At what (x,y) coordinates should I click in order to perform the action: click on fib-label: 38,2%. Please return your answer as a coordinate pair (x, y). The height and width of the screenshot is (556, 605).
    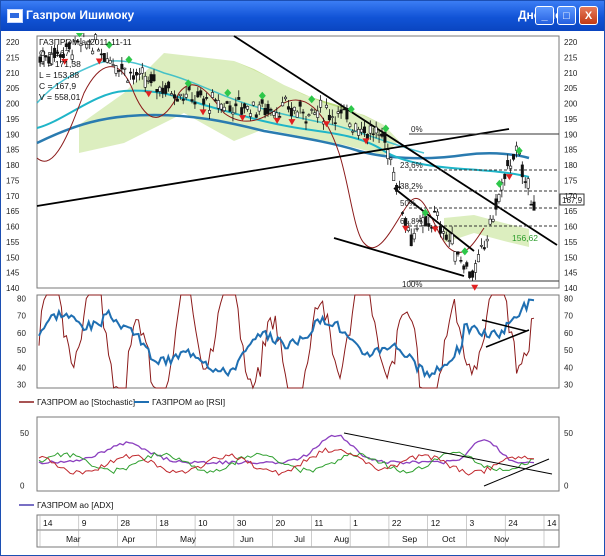
    Looking at the image, I should click on (411, 186).